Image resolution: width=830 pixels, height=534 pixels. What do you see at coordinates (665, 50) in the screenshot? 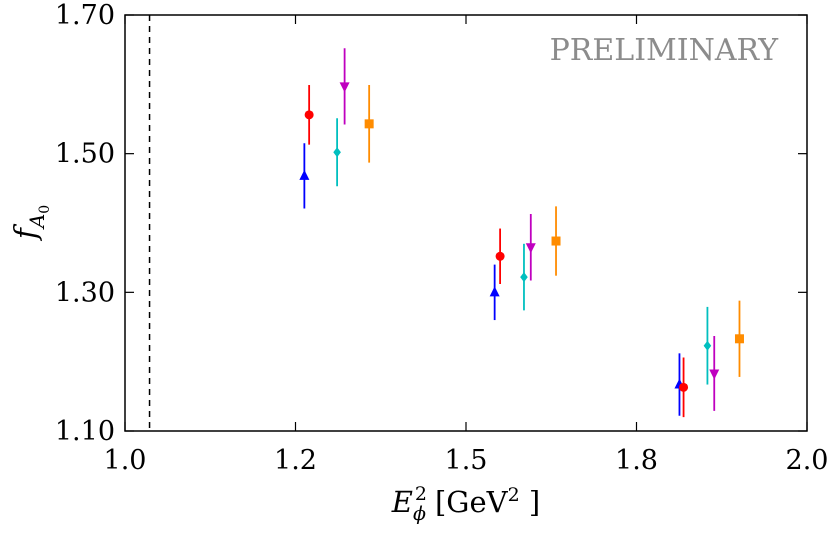
I see `preliminary-annotation: PRELIMINARY` at bounding box center [665, 50].